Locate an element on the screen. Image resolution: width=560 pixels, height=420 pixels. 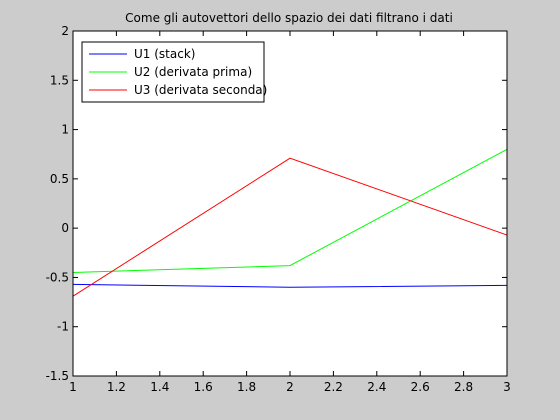
y-tick-label: 2 is located at coordinates (65, 31).